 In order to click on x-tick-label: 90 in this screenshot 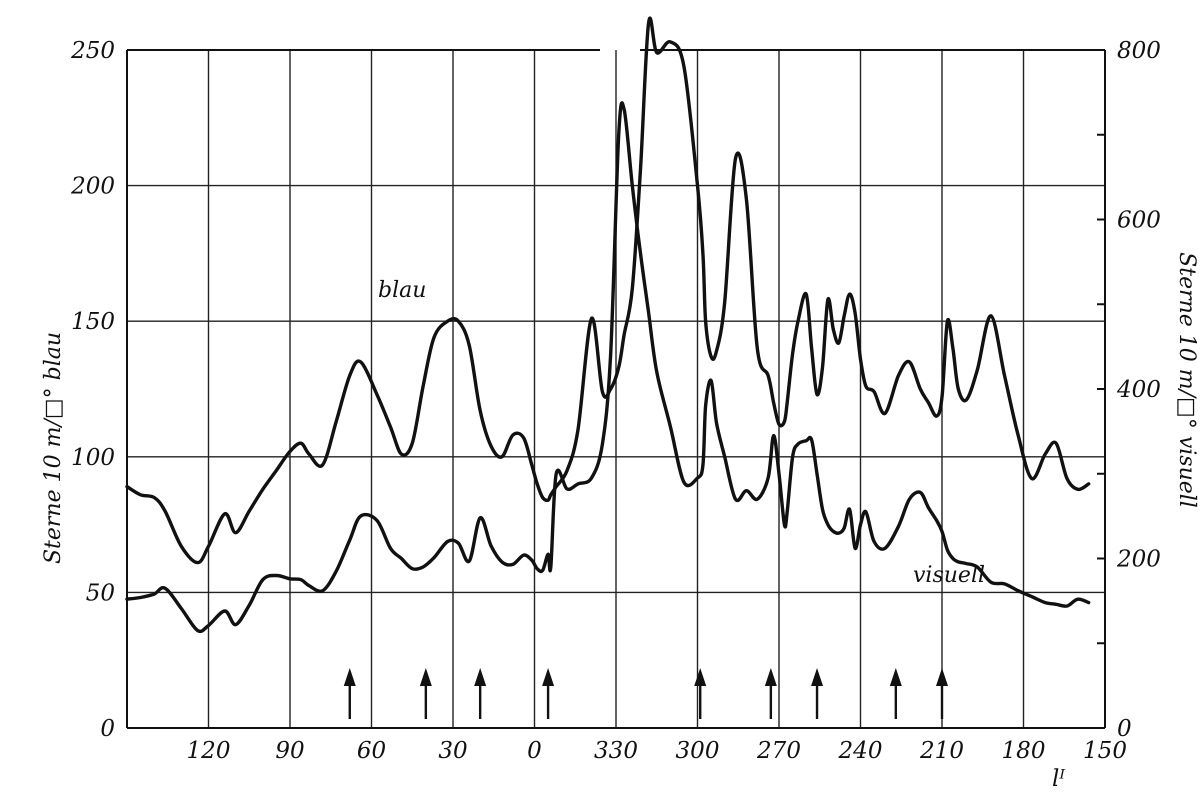, I will do `click(289, 751)`.